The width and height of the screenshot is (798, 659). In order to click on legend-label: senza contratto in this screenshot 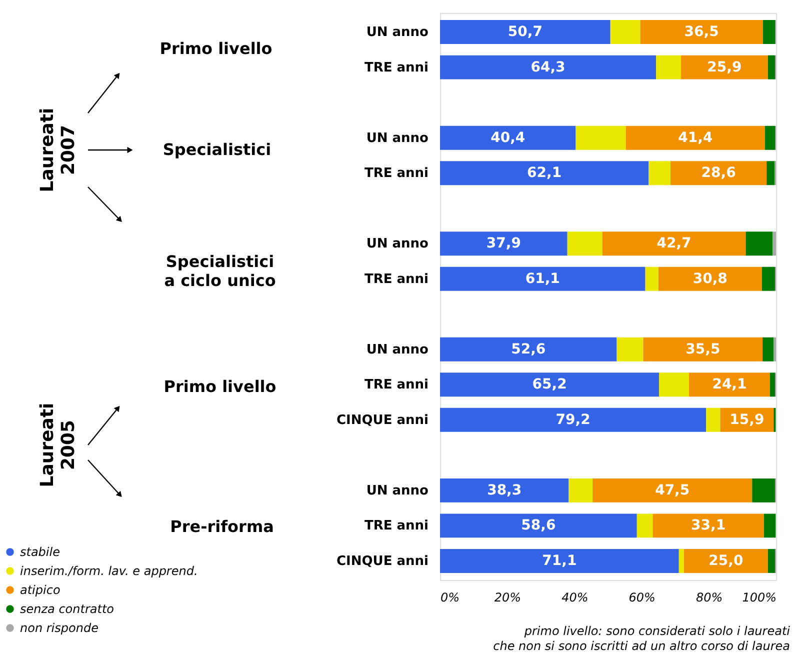, I will do `click(67, 609)`.